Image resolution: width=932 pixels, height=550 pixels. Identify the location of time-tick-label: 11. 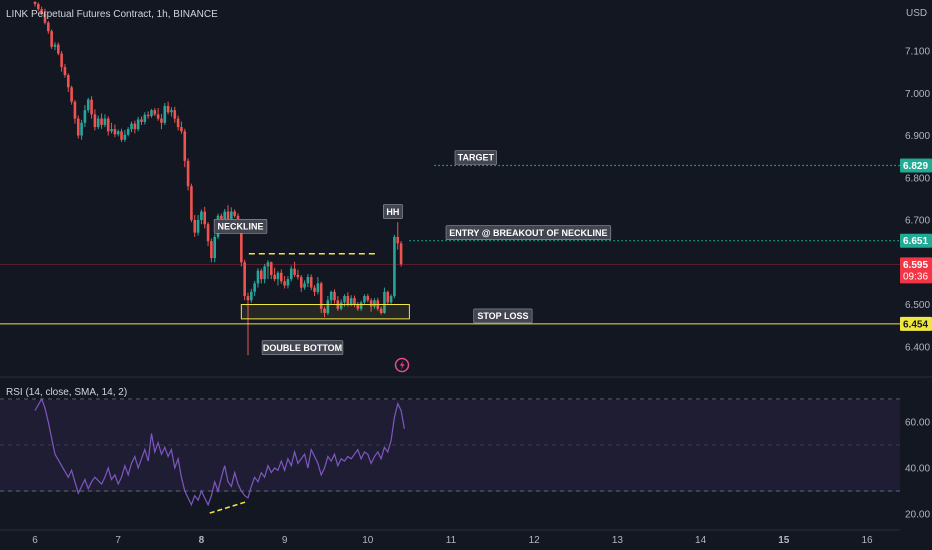
(451, 540).